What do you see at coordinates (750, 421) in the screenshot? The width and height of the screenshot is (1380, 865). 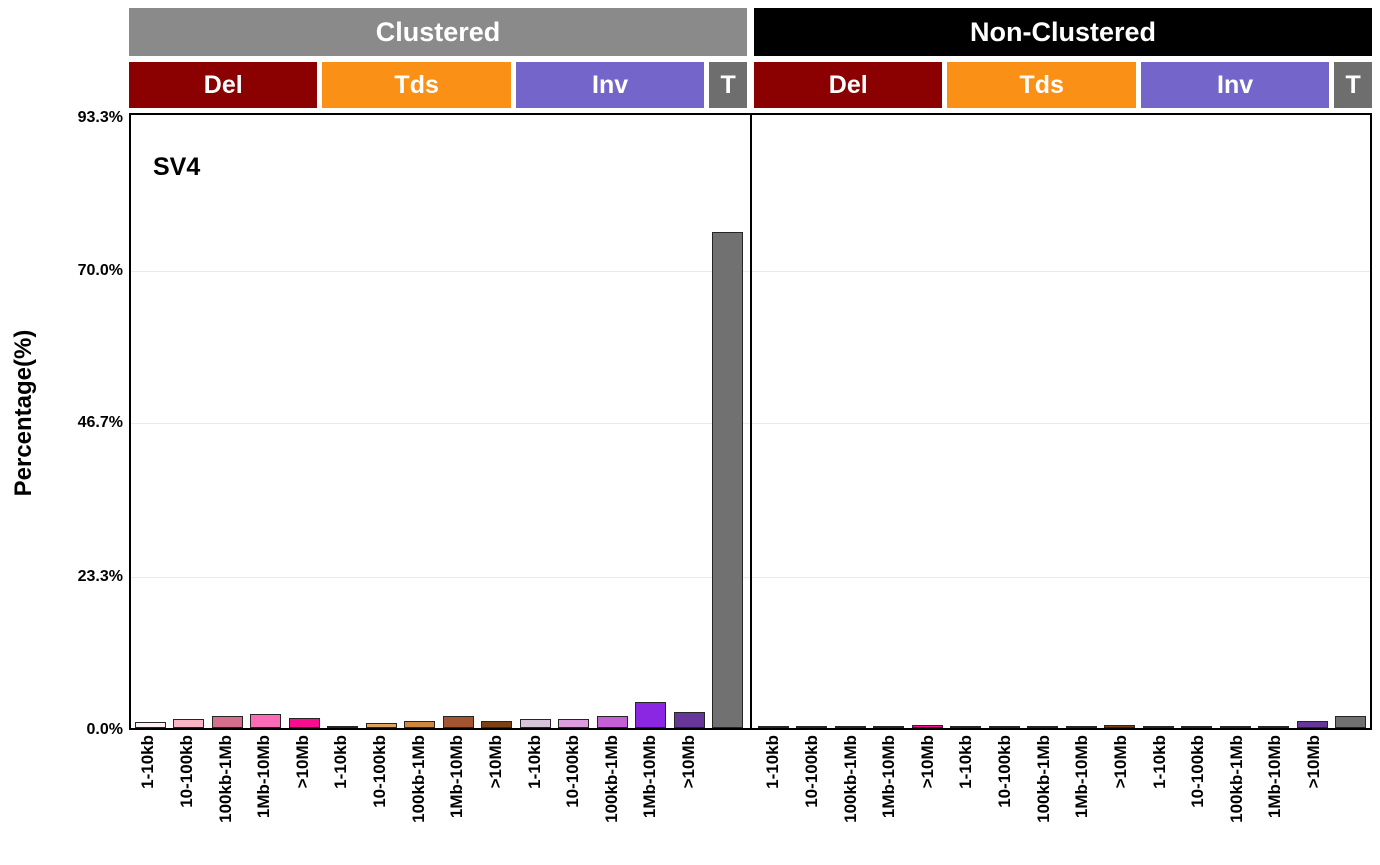 I see `panel-divider` at bounding box center [750, 421].